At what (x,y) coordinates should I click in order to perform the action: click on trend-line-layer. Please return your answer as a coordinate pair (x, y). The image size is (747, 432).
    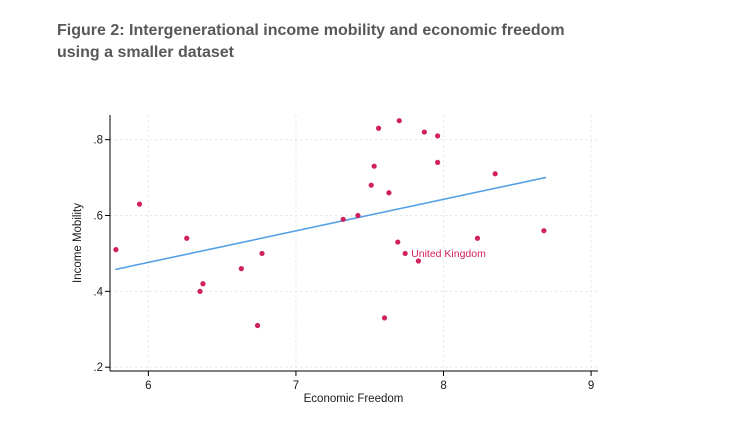
    Looking at the image, I should click on (331, 223).